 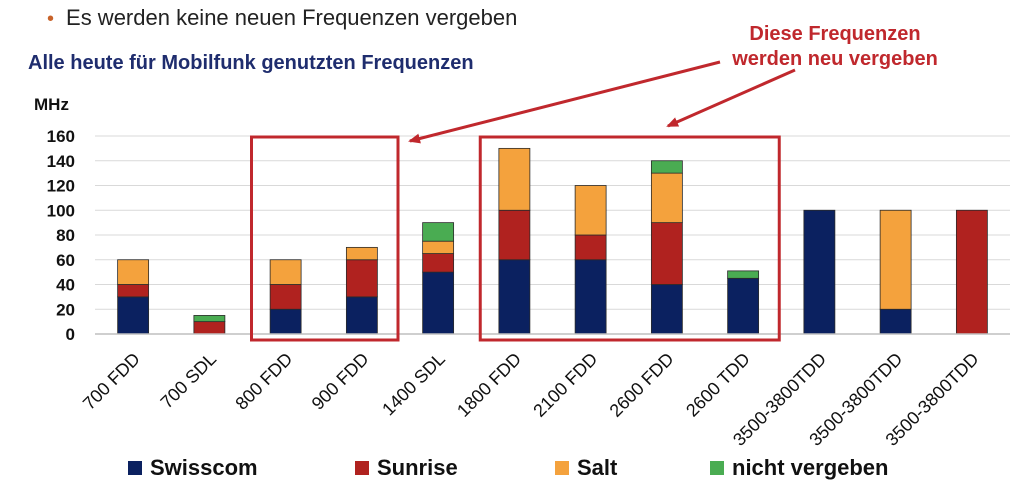 I want to click on arrow-right, so click(x=731, y=98).